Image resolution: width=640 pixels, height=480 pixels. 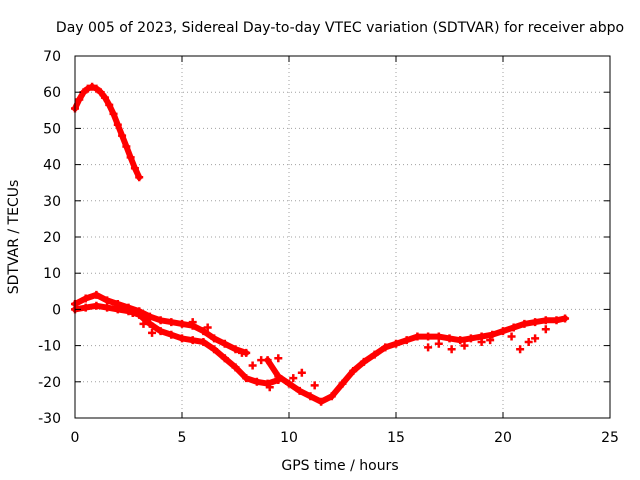 I want to click on x-tick-label: 25, so click(x=610, y=438).